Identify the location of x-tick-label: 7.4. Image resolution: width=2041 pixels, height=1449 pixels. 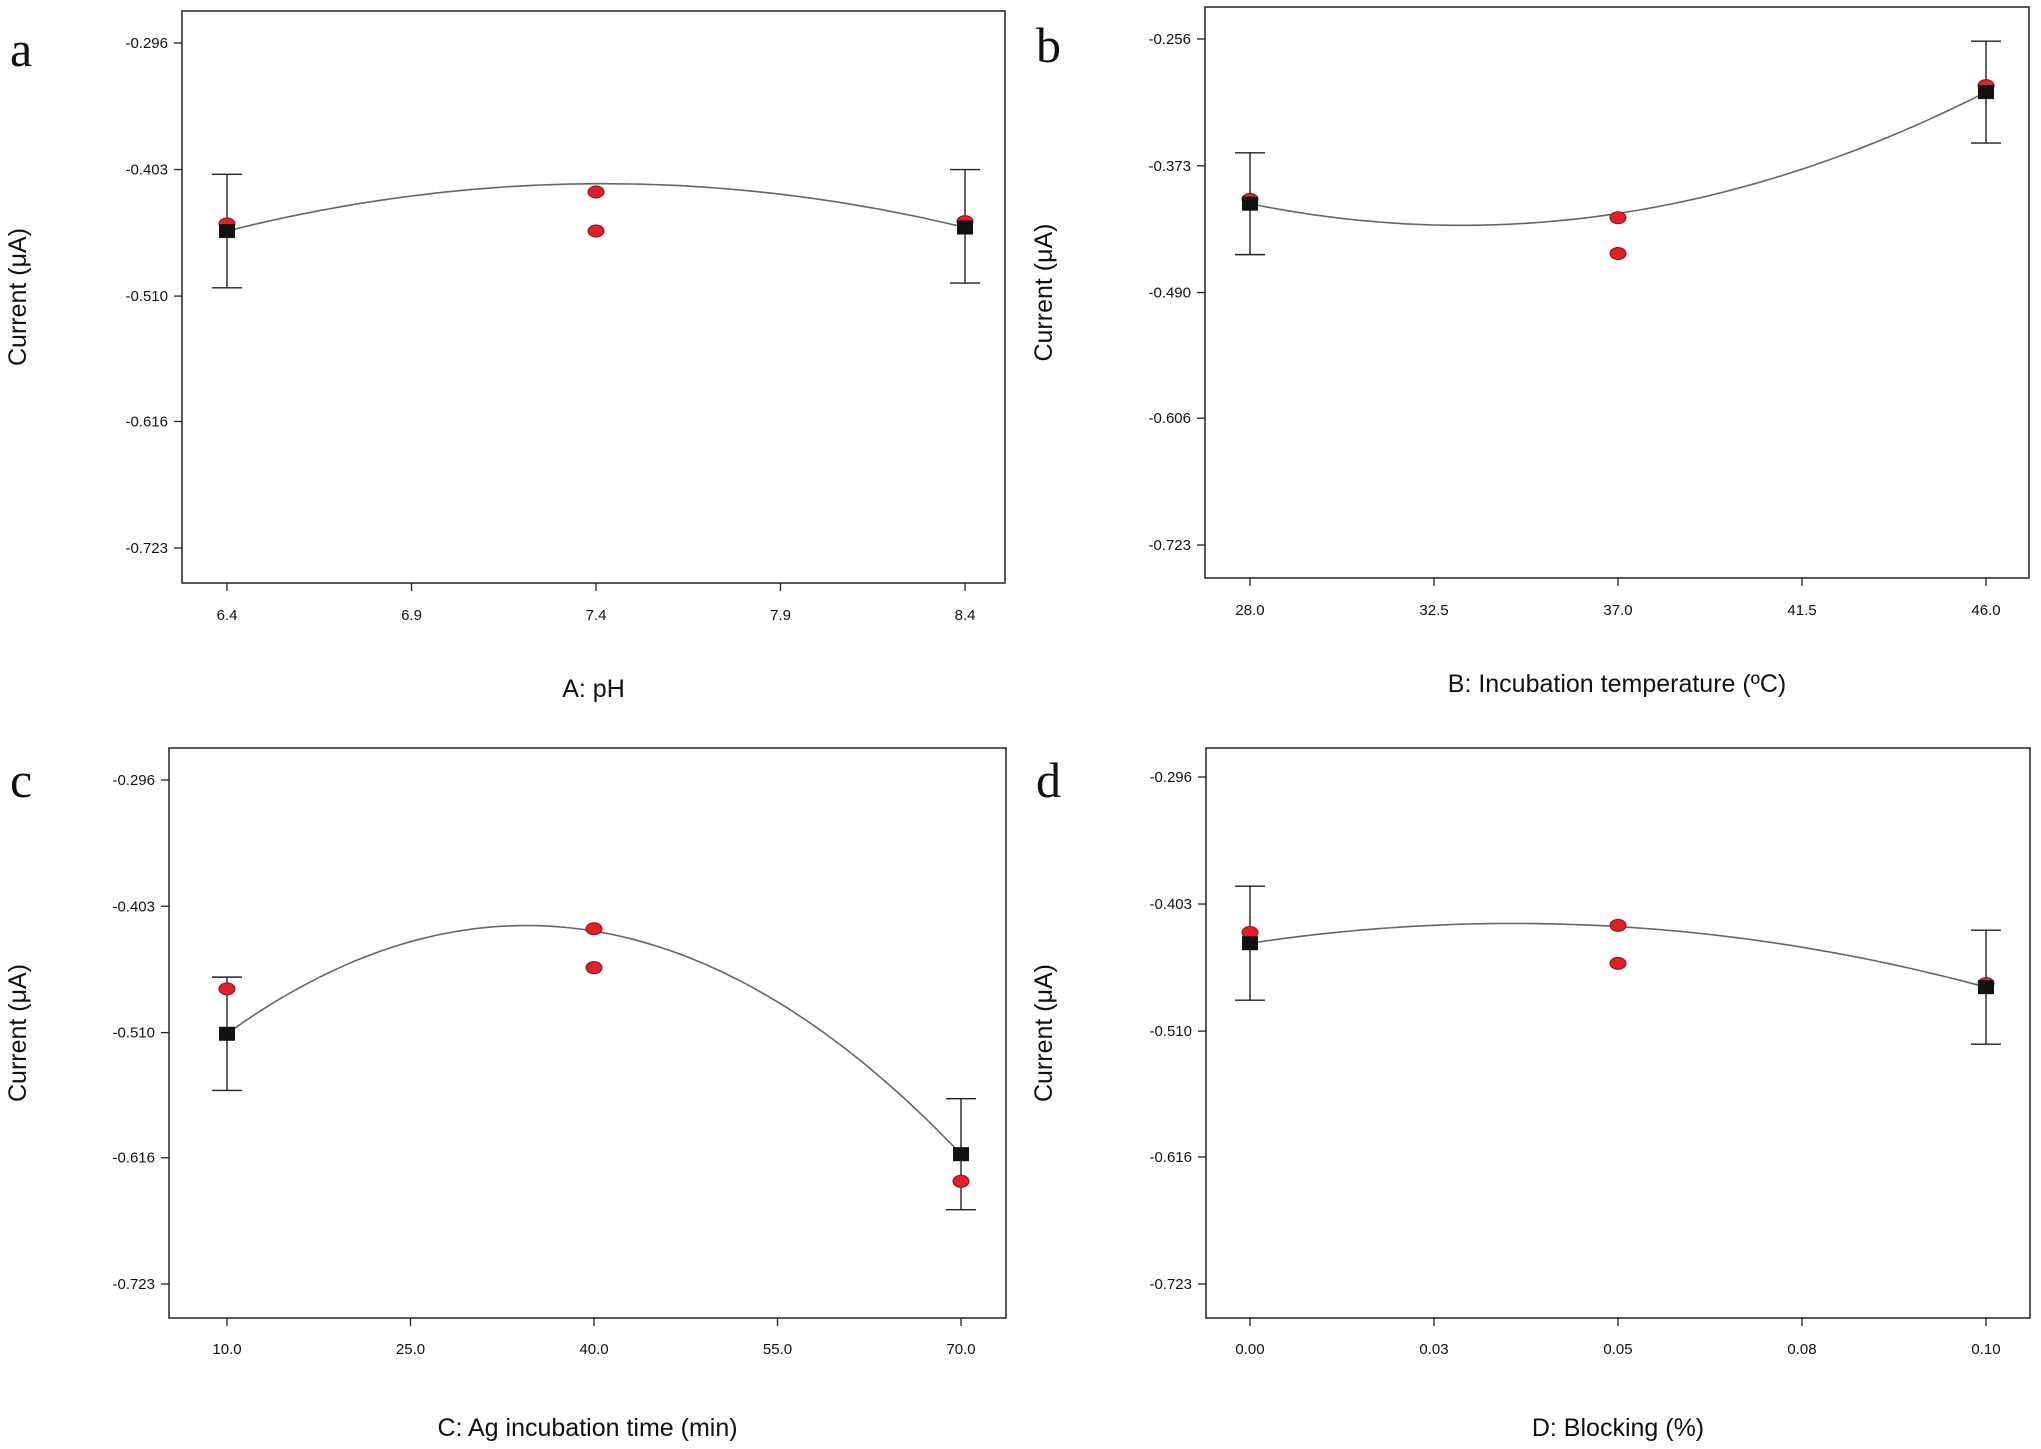
(596, 615).